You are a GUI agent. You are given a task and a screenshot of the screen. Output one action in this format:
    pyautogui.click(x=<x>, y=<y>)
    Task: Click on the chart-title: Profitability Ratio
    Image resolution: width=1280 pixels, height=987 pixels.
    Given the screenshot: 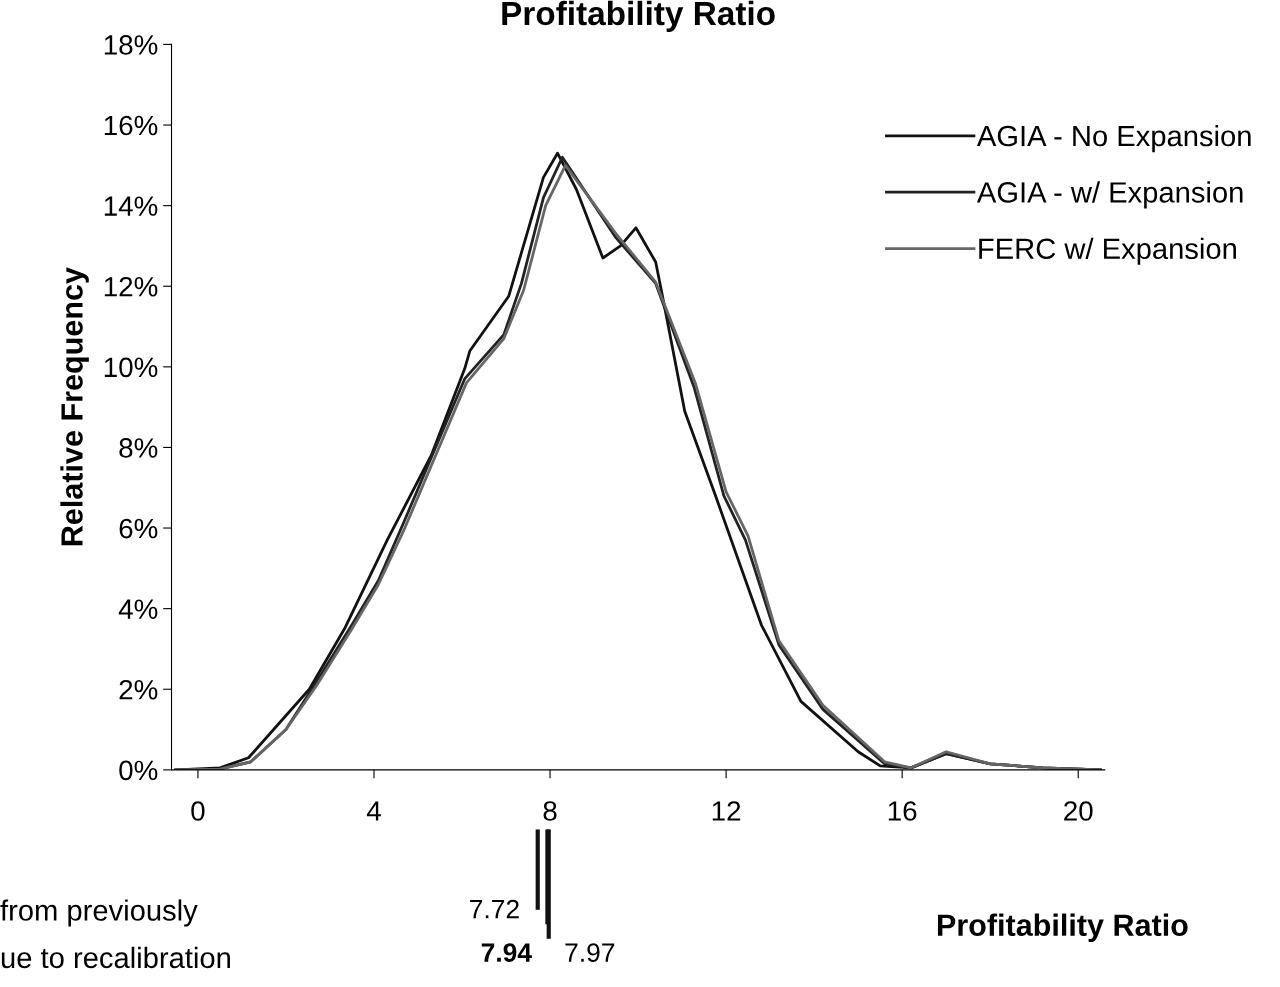 What is the action you would take?
    pyautogui.click(x=638, y=16)
    